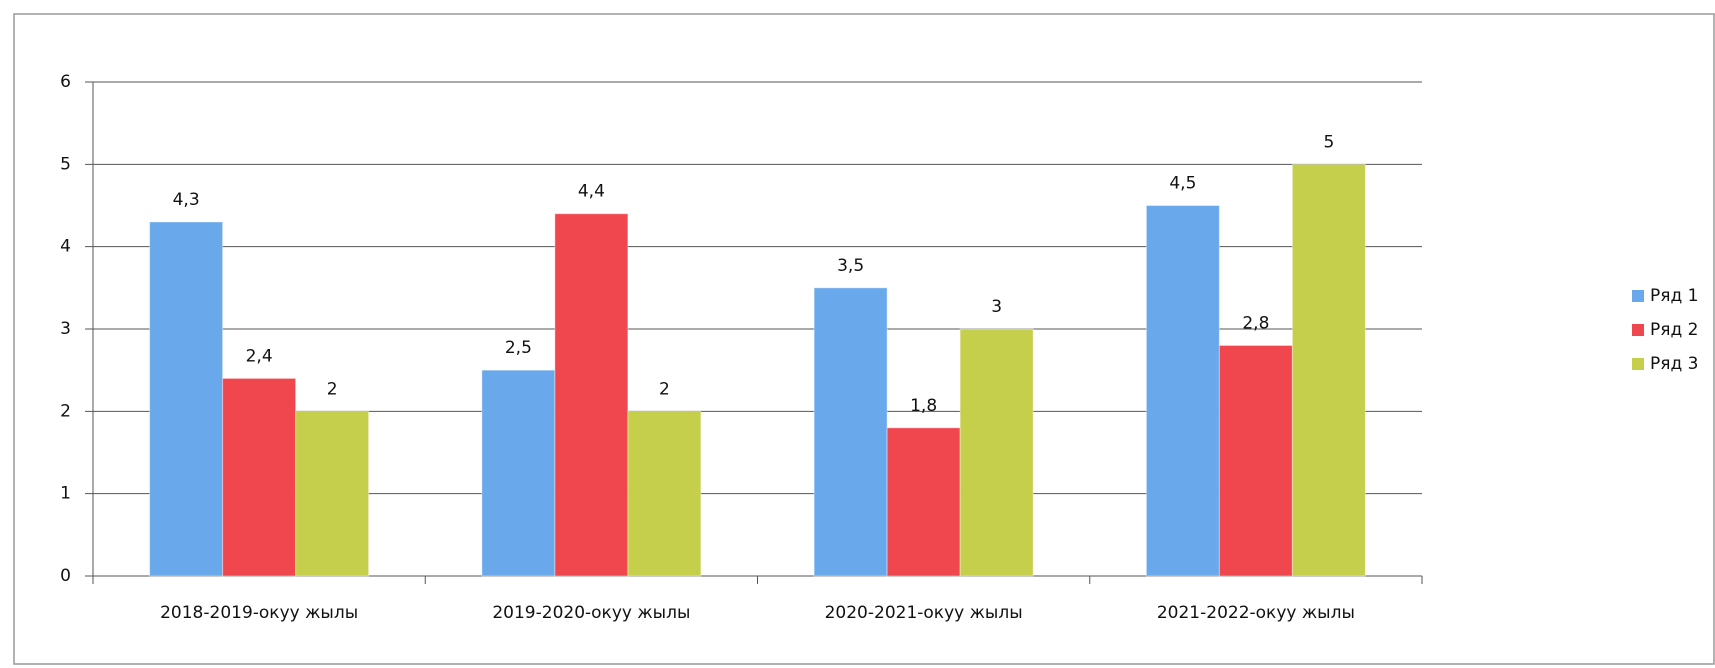 This screenshot has width=1715, height=668. Describe the element at coordinates (65, 164) in the screenshot. I see `y-tick-label: 5` at that location.